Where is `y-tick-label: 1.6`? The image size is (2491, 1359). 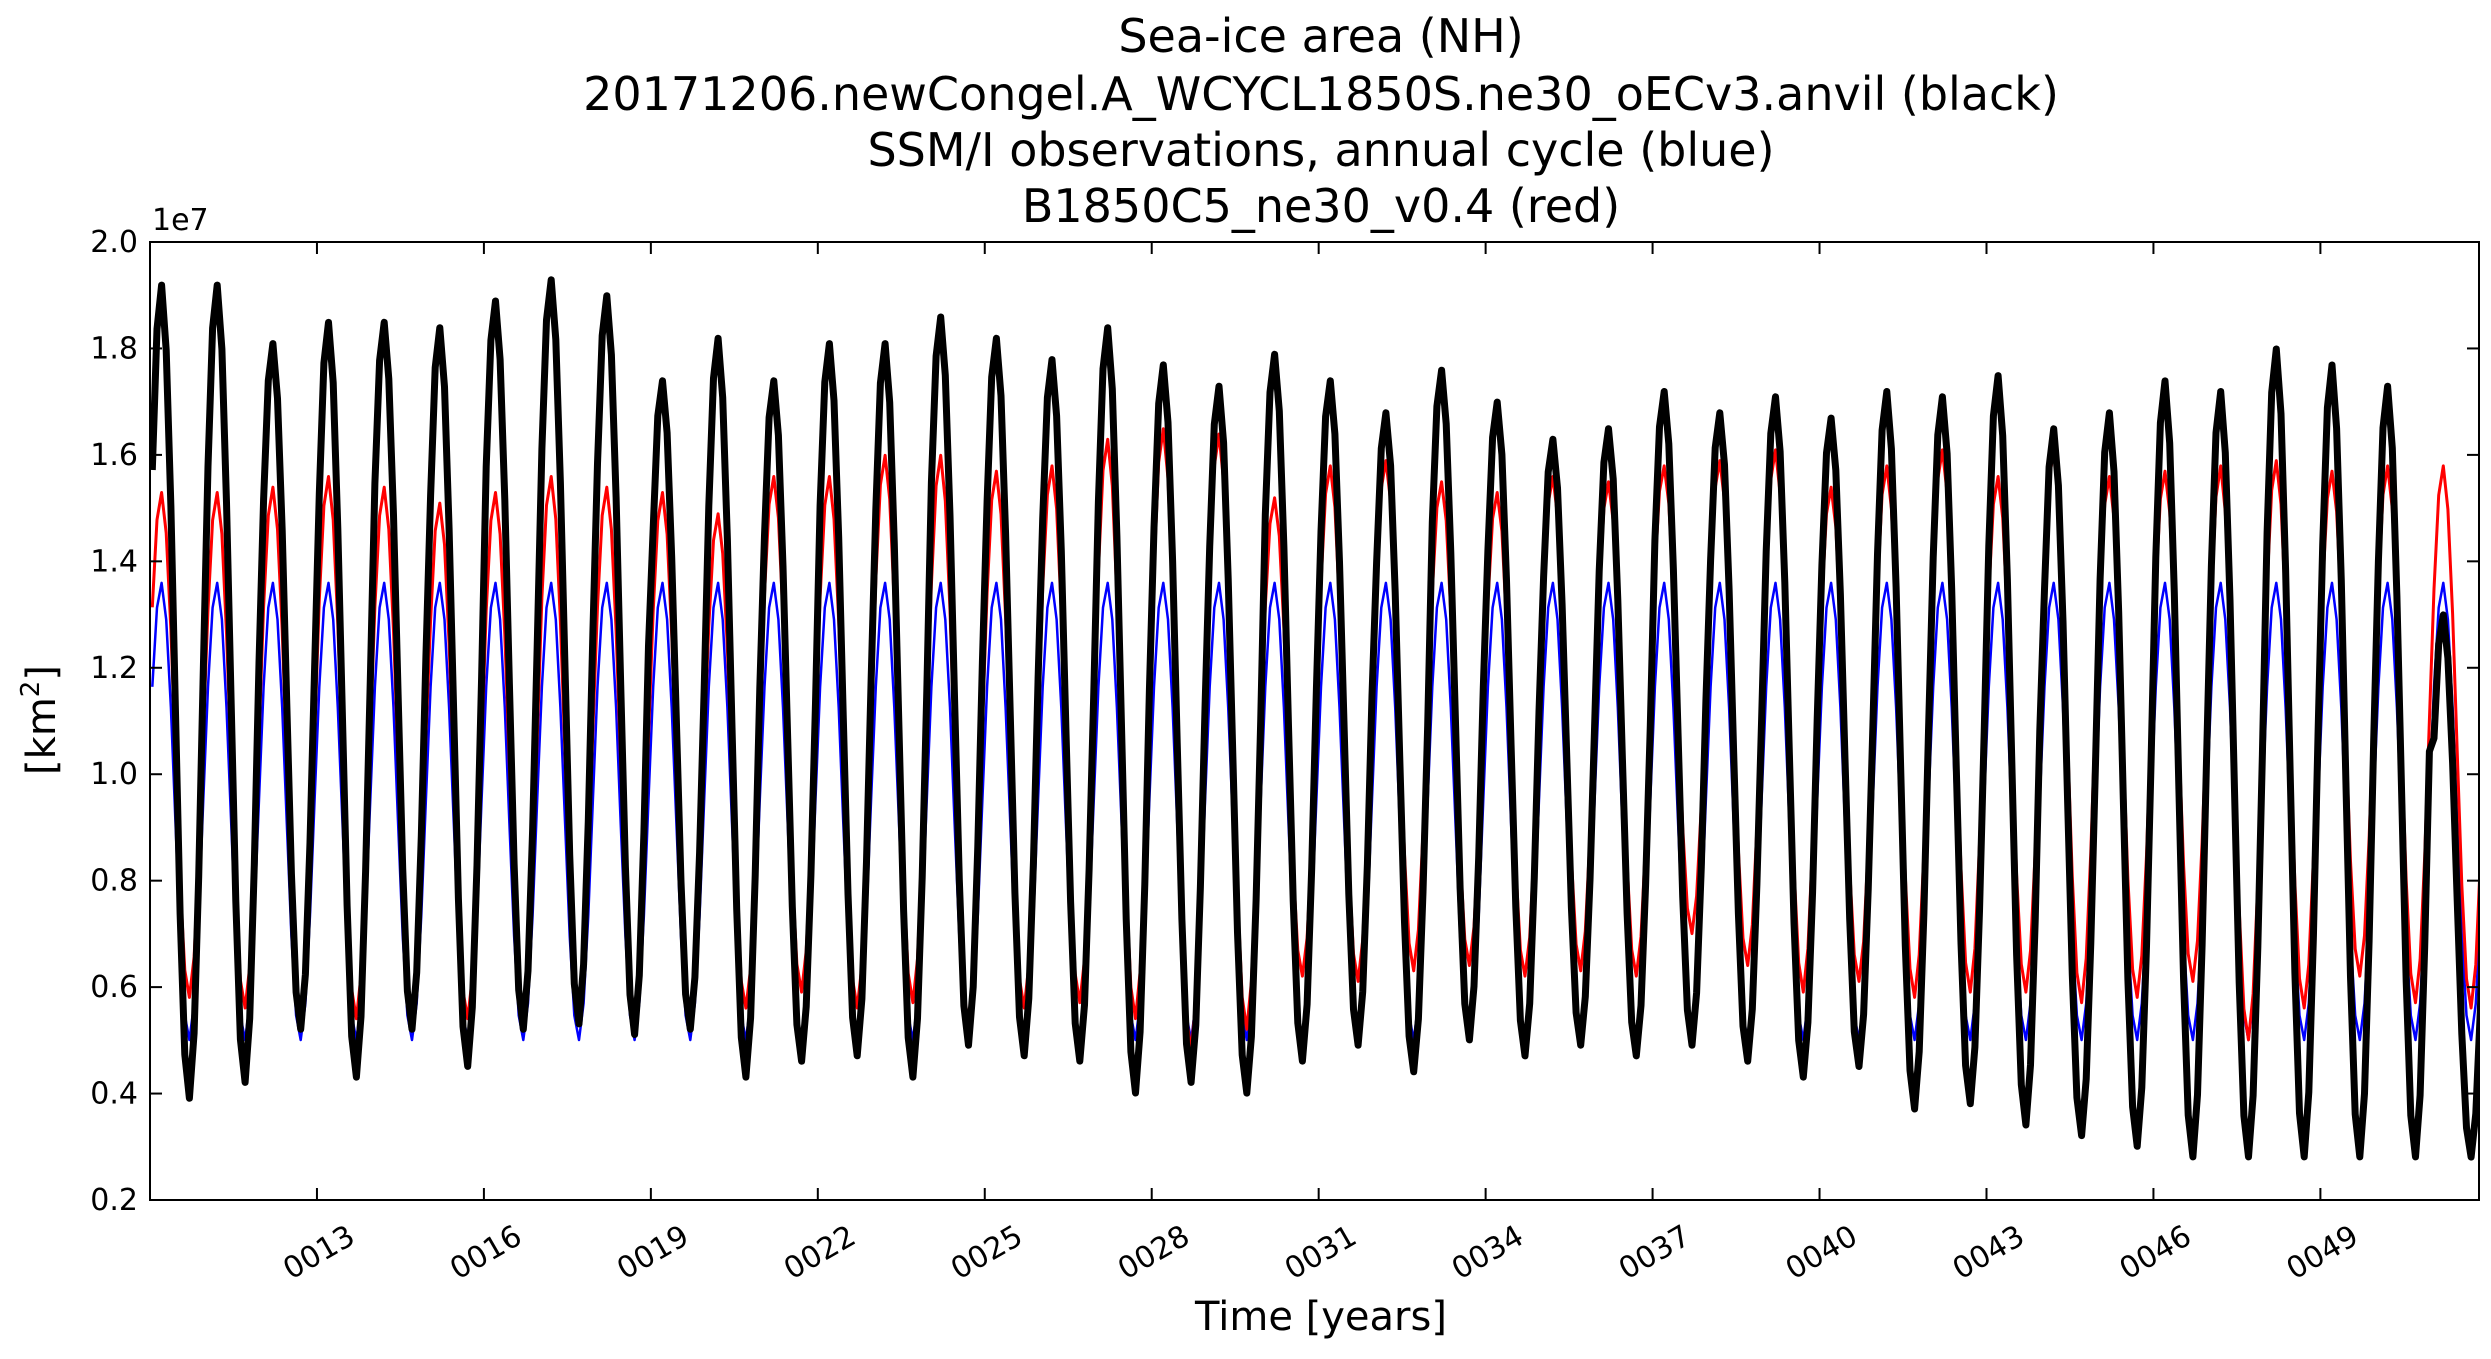 y-tick-label: 1.6 is located at coordinates (114, 455).